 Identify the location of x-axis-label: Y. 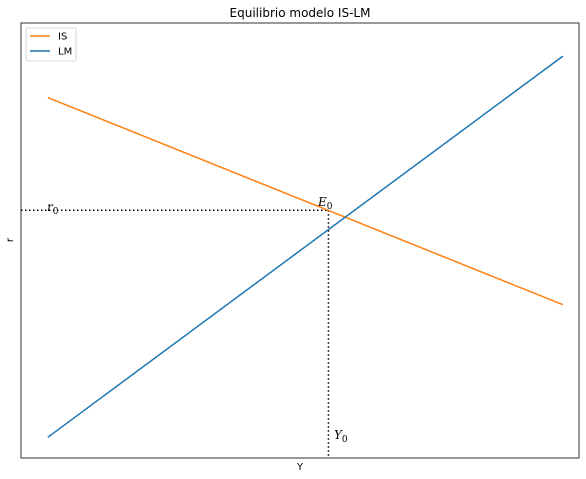
(300, 467).